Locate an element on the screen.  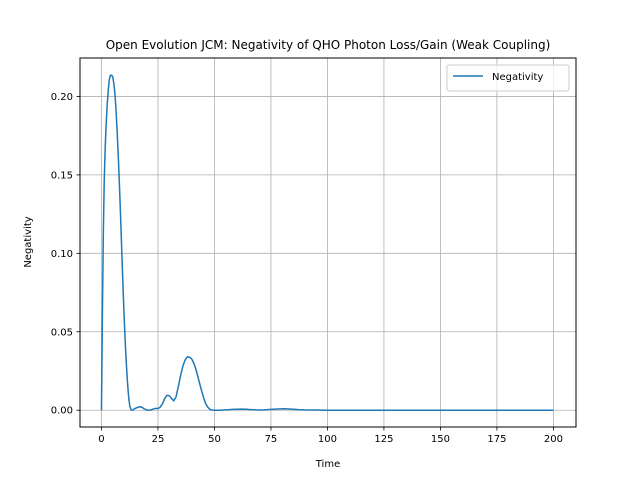
y-axis-label: Negativity is located at coordinates (28, 241).